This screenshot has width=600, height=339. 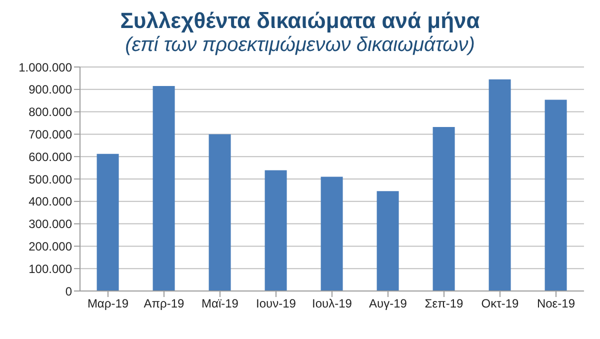 What do you see at coordinates (556, 303) in the screenshot?
I see `x-tick-label: Νοε-19` at bounding box center [556, 303].